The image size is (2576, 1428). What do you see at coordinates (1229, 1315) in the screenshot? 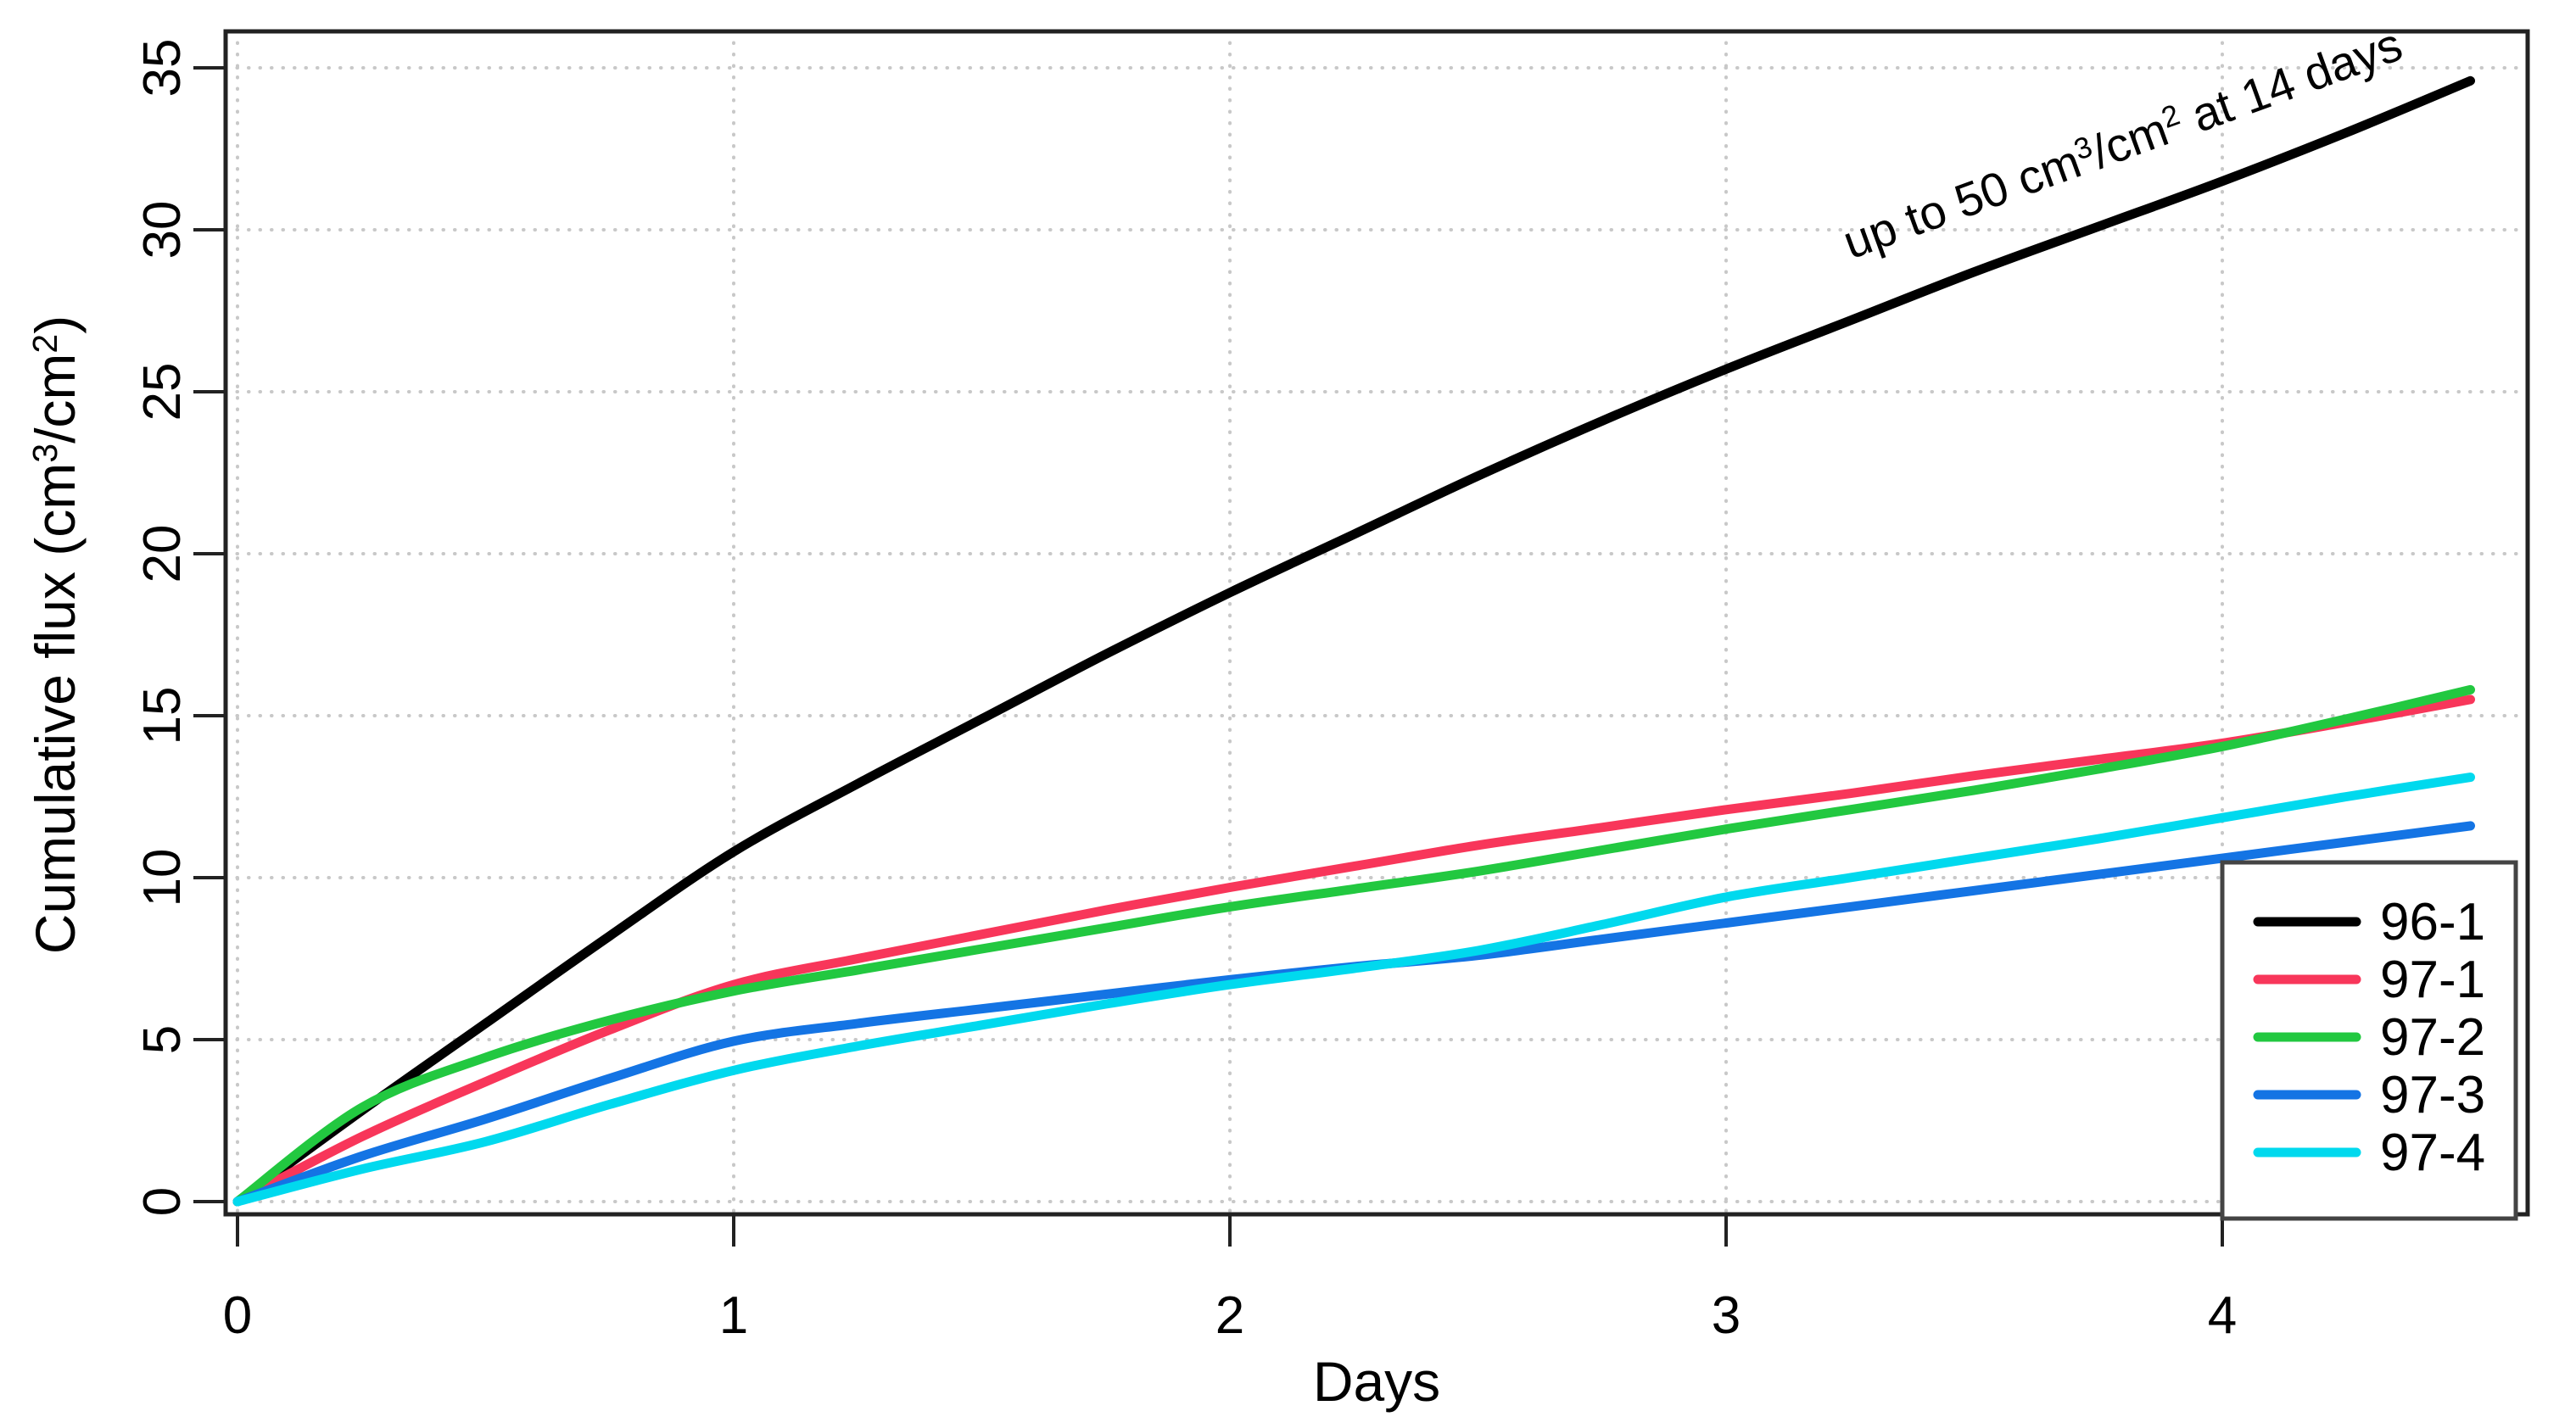
I see `x-tick-label: 2` at bounding box center [1229, 1315].